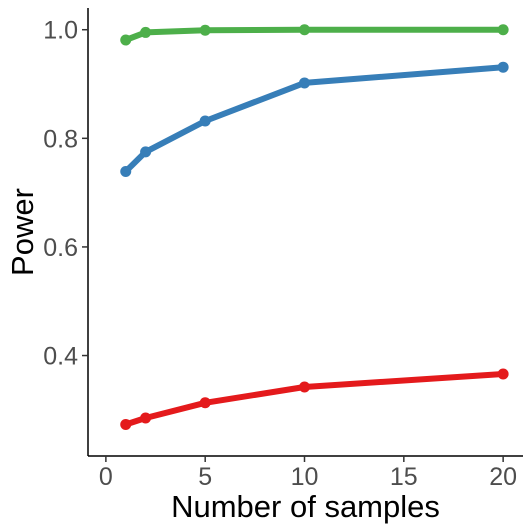 The width and height of the screenshot is (532, 532). Describe the element at coordinates (205, 477) in the screenshot. I see `x-tick-label: 5` at that location.